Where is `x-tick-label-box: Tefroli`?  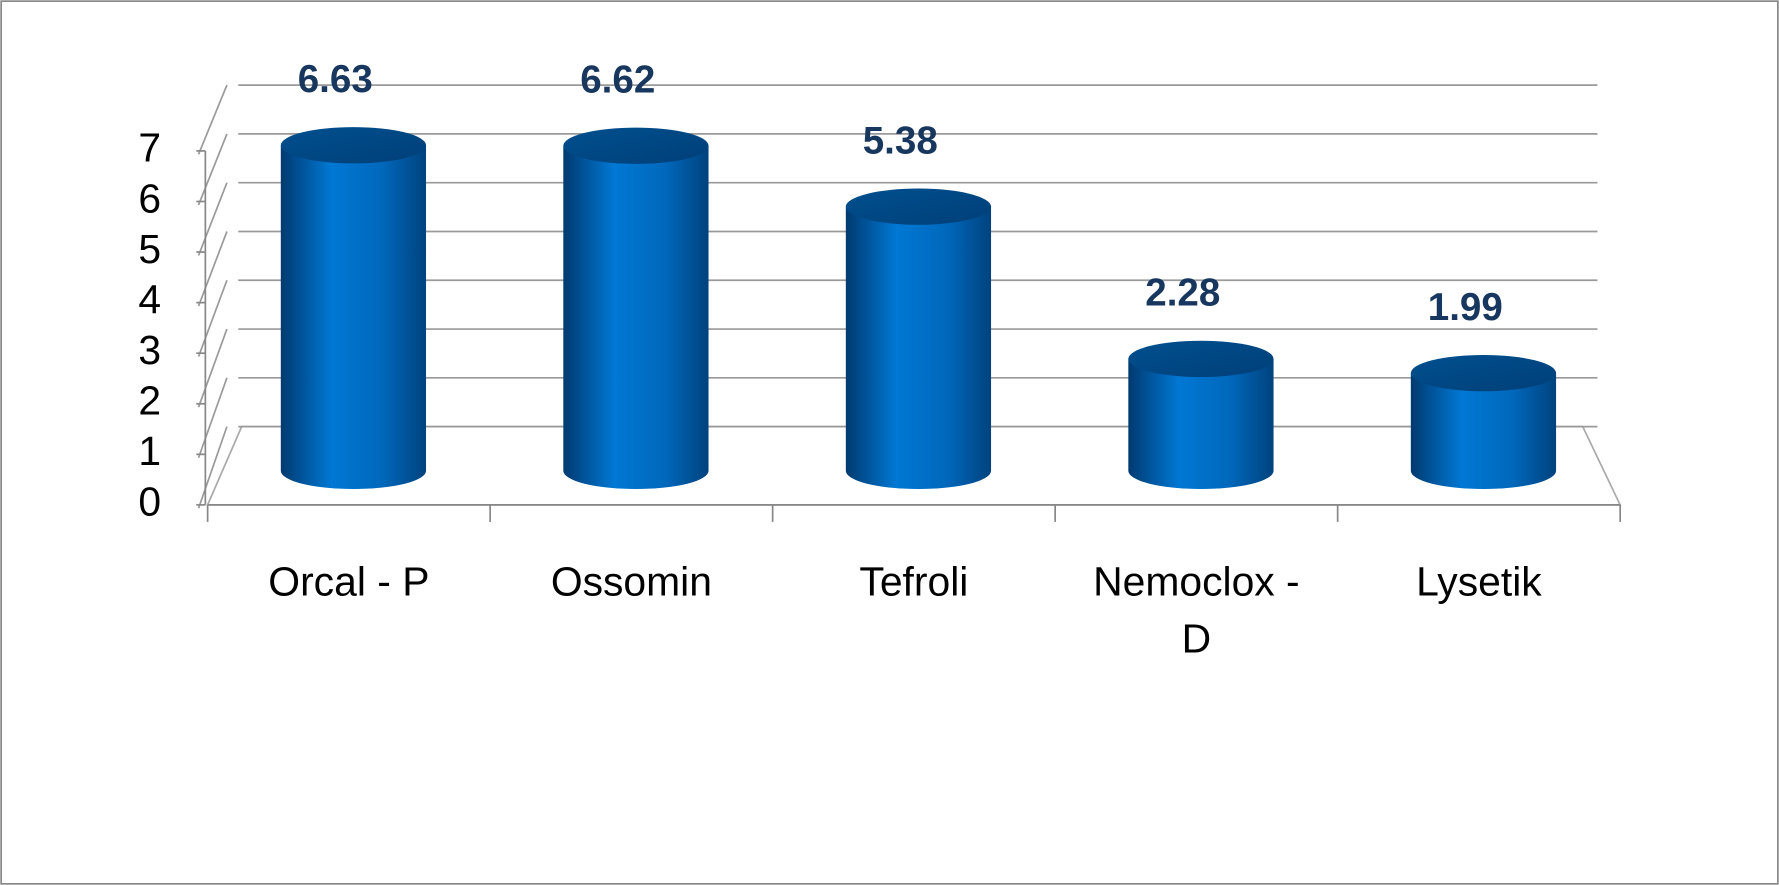
x-tick-label-box: Tefroli is located at coordinates (914, 581).